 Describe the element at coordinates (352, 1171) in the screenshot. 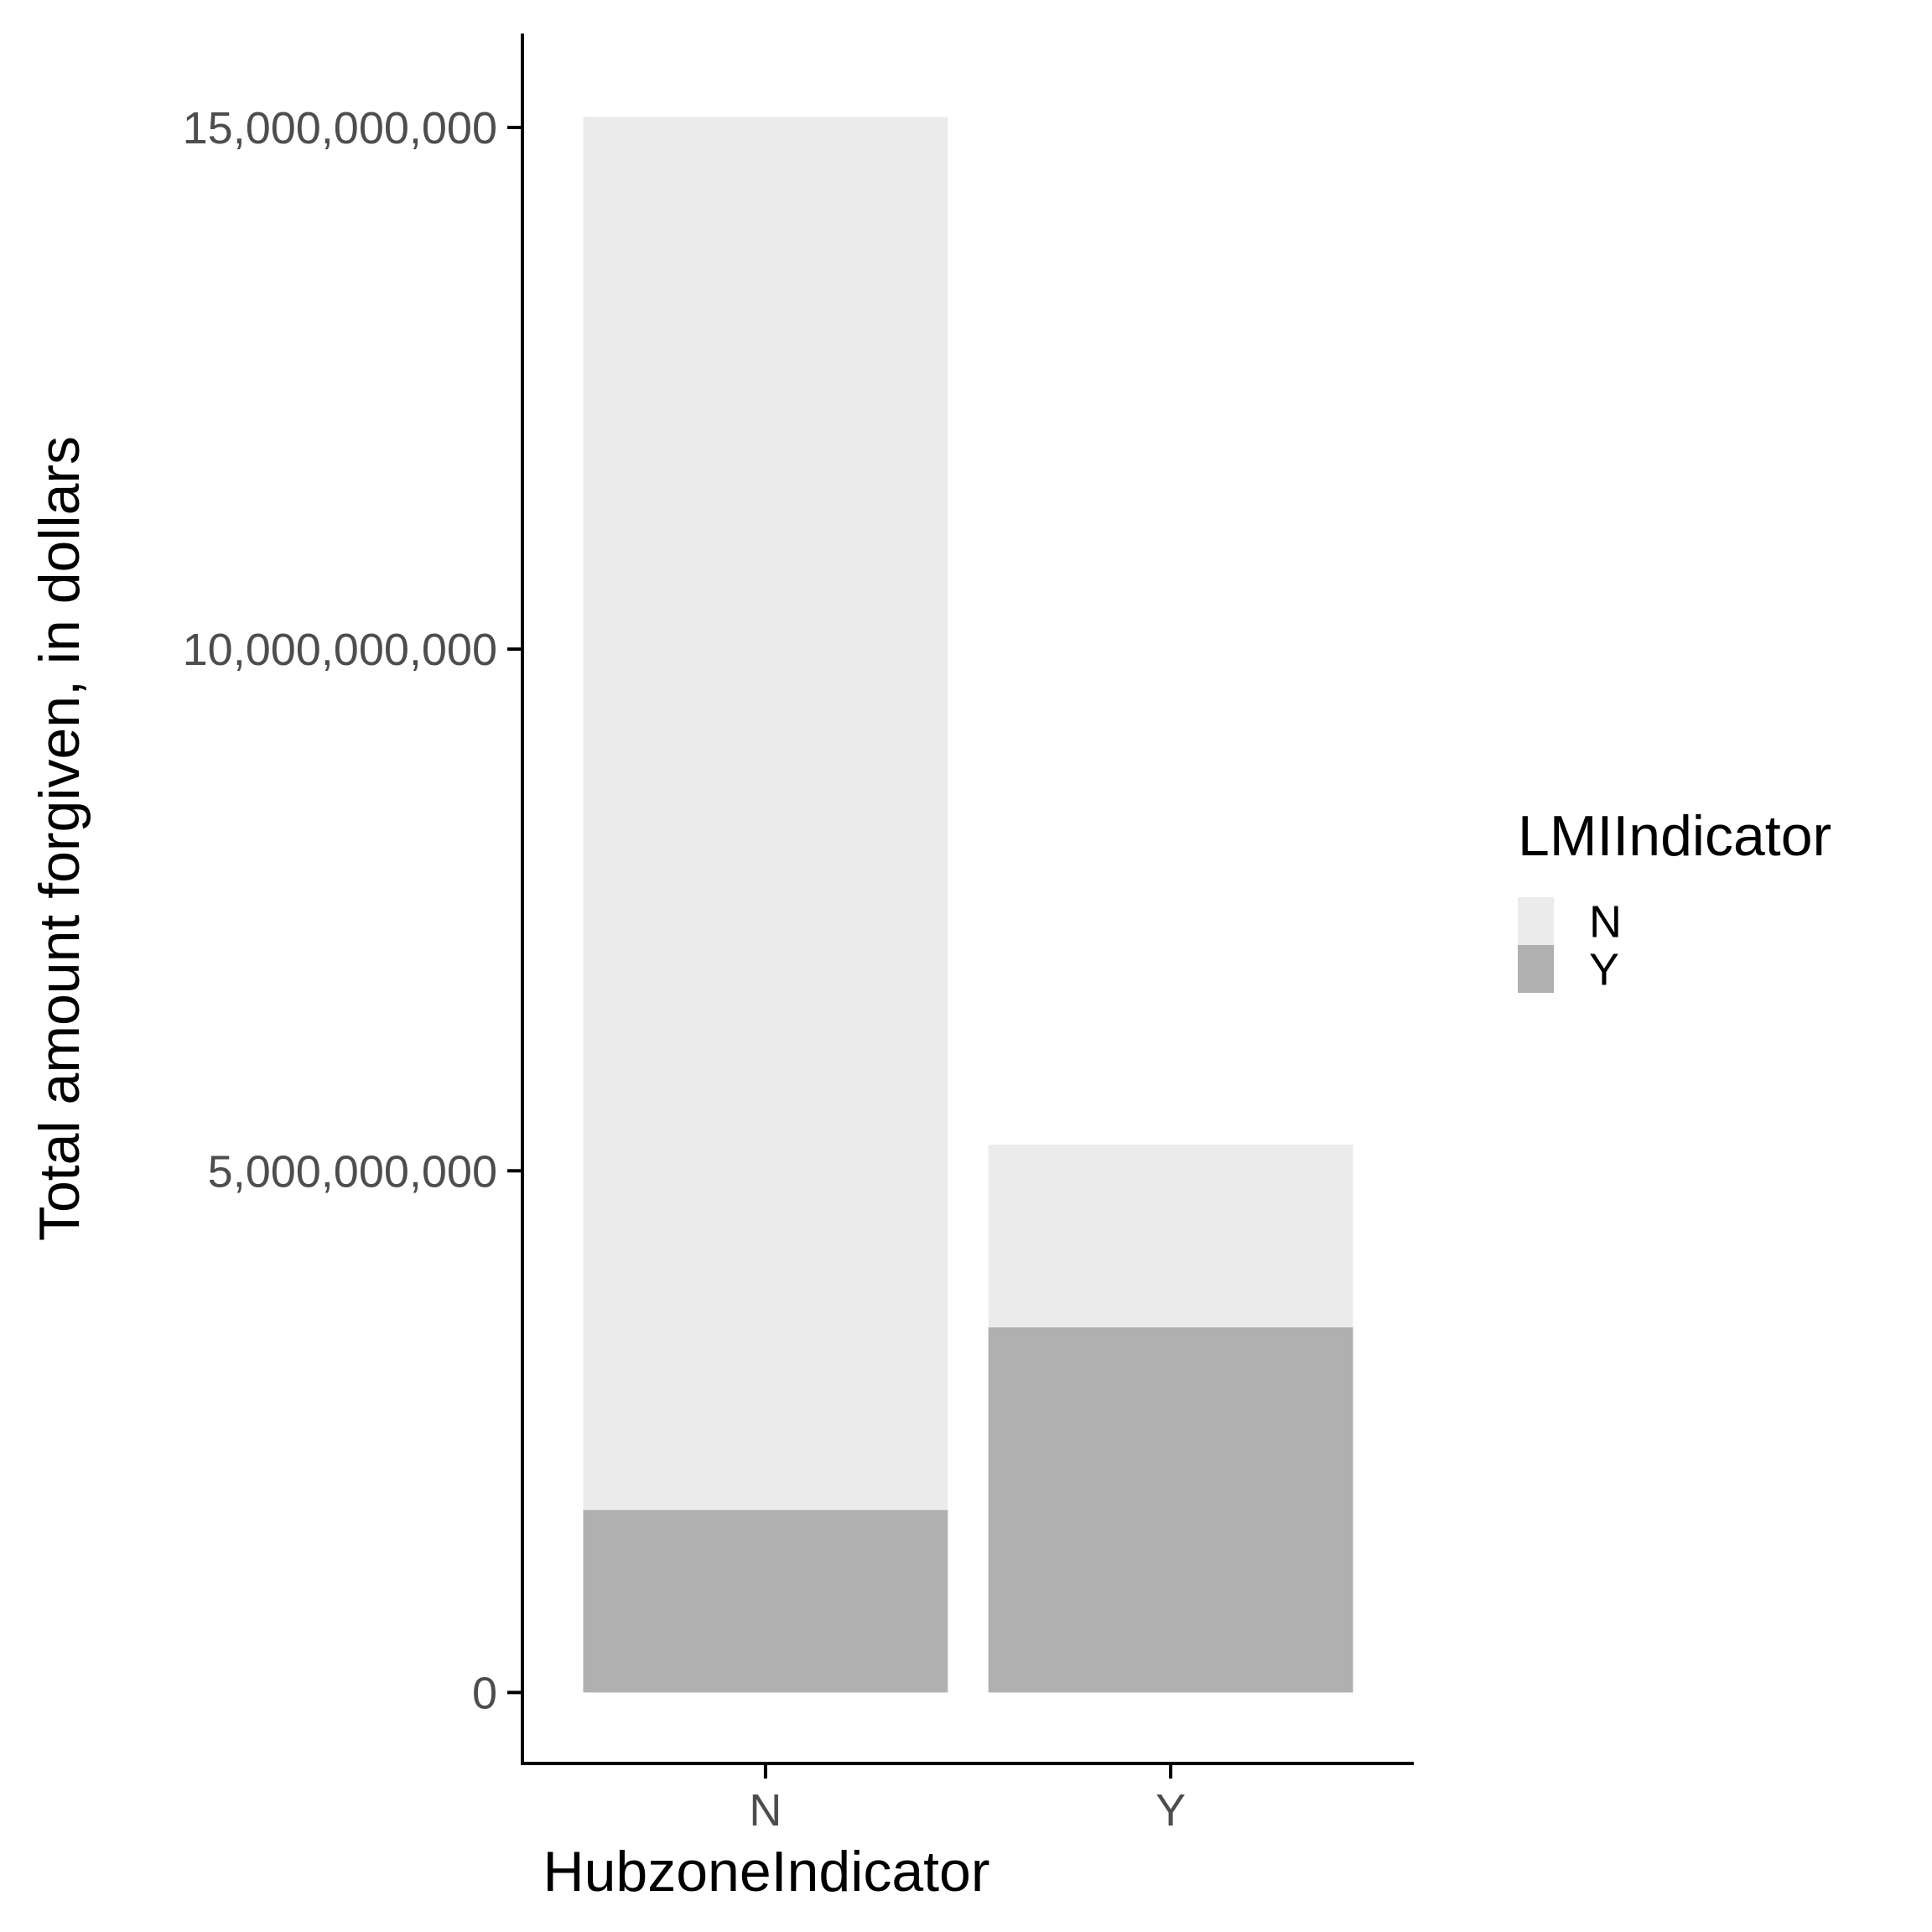

I see `y-tick-label: 5,000,000,000` at that location.